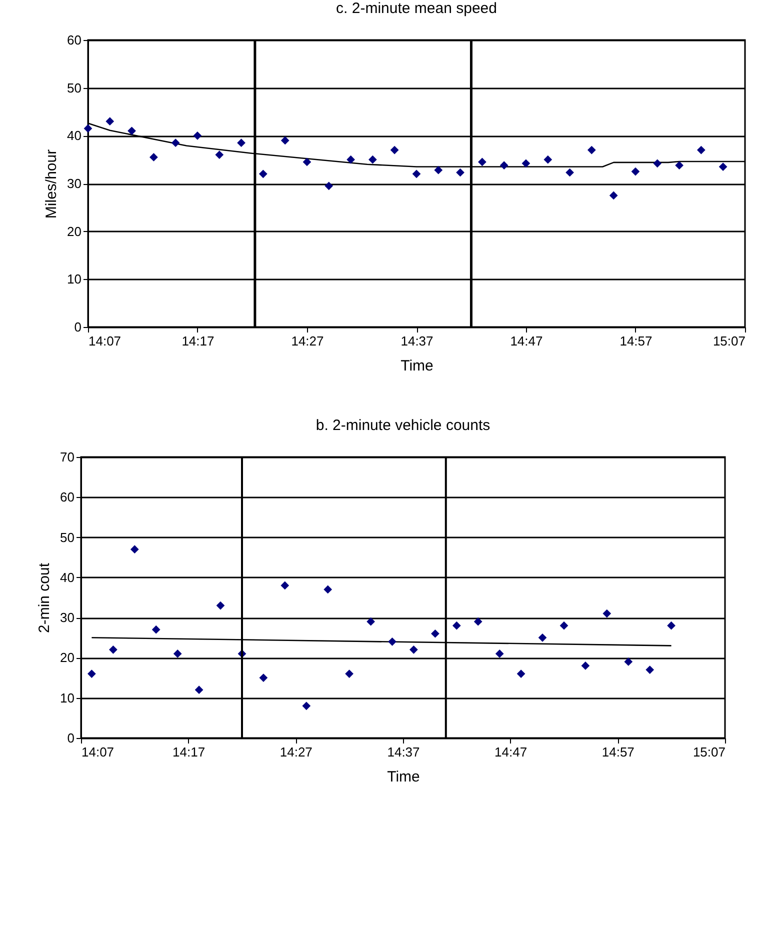  What do you see at coordinates (403, 425) in the screenshot?
I see `chart-title: b. 2-minute vehicle counts` at bounding box center [403, 425].